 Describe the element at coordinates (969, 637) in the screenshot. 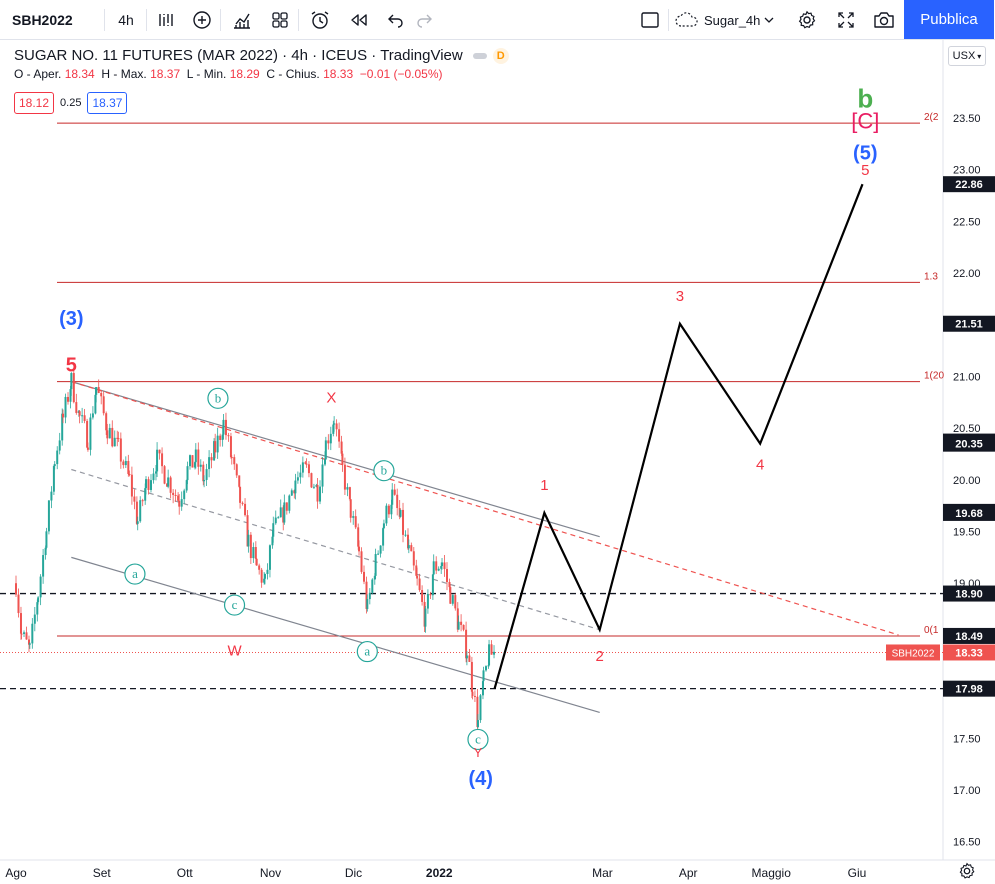

I see `price-axis-tag-label: 18.49` at that location.